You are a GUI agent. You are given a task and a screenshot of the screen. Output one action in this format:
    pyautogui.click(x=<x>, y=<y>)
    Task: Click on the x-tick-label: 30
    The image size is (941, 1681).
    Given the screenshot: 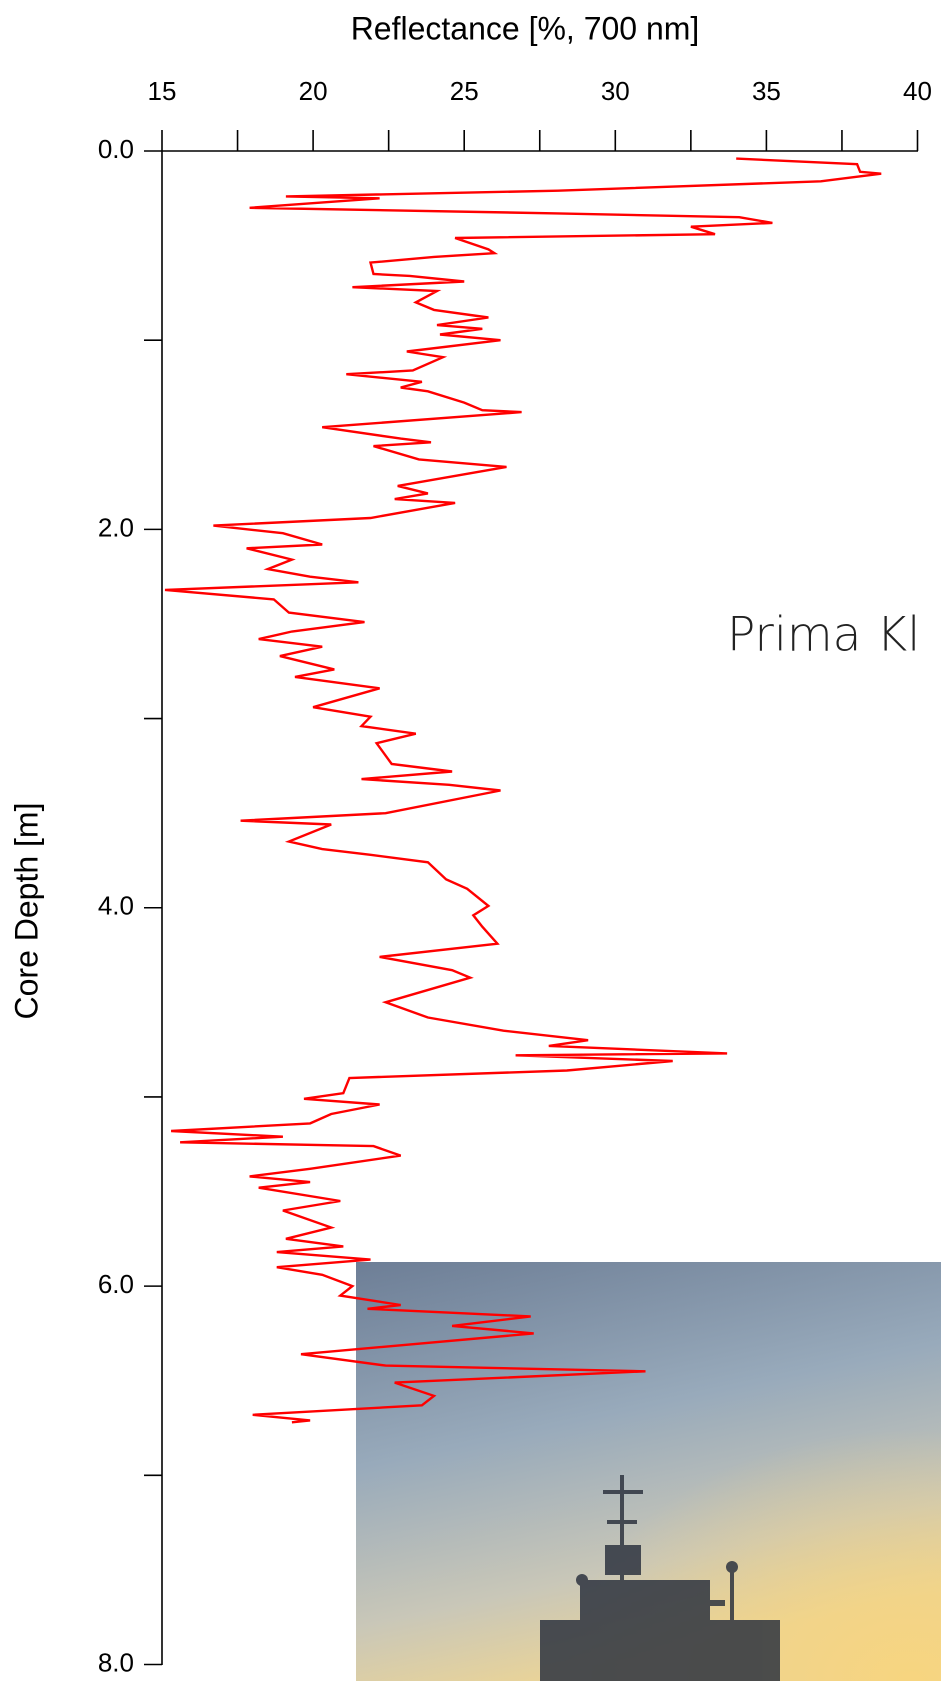 What is the action you would take?
    pyautogui.click(x=615, y=91)
    